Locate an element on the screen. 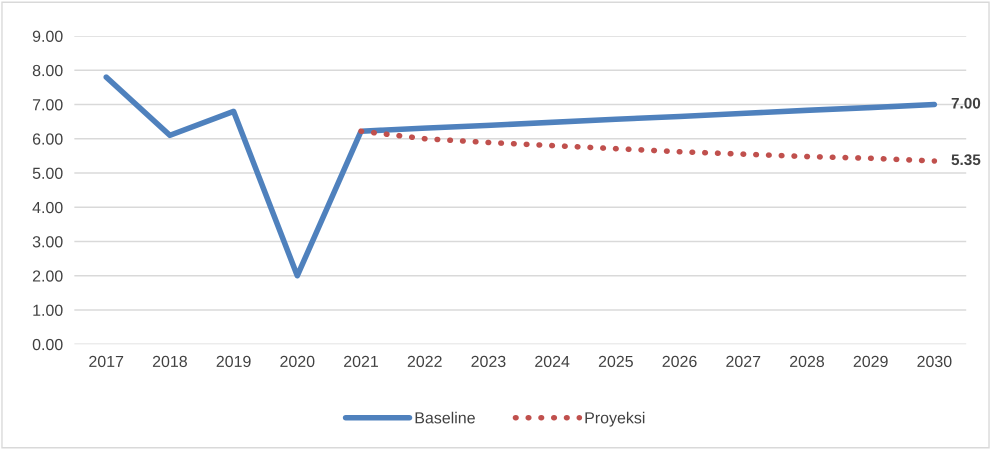 Image resolution: width=991 pixels, height=450 pixels. y-tick-label: 2.00 is located at coordinates (47, 276).